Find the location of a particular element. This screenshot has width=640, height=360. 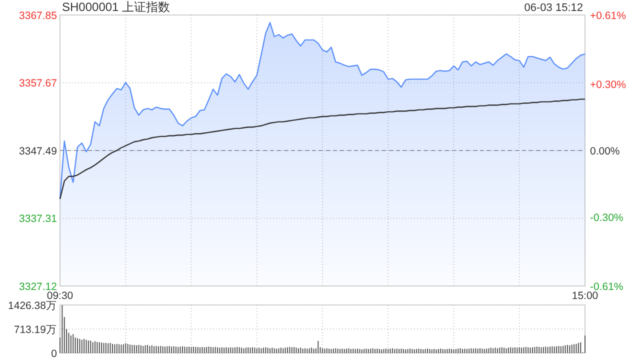

chart-title: SH000001 上证指数 is located at coordinates (116, 7).